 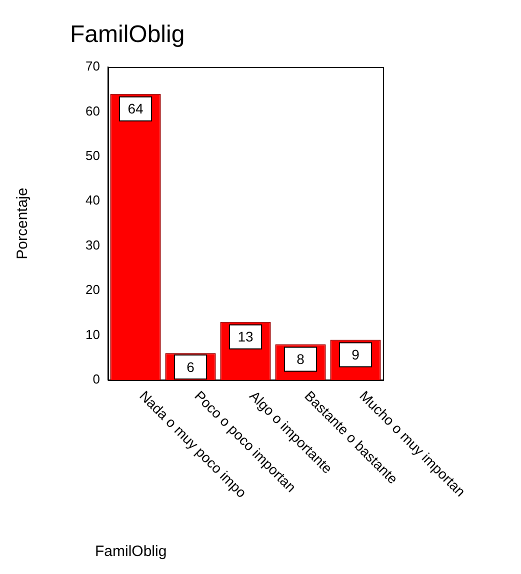 What do you see at coordinates (93, 156) in the screenshot?
I see `y-tick-label: 50` at bounding box center [93, 156].